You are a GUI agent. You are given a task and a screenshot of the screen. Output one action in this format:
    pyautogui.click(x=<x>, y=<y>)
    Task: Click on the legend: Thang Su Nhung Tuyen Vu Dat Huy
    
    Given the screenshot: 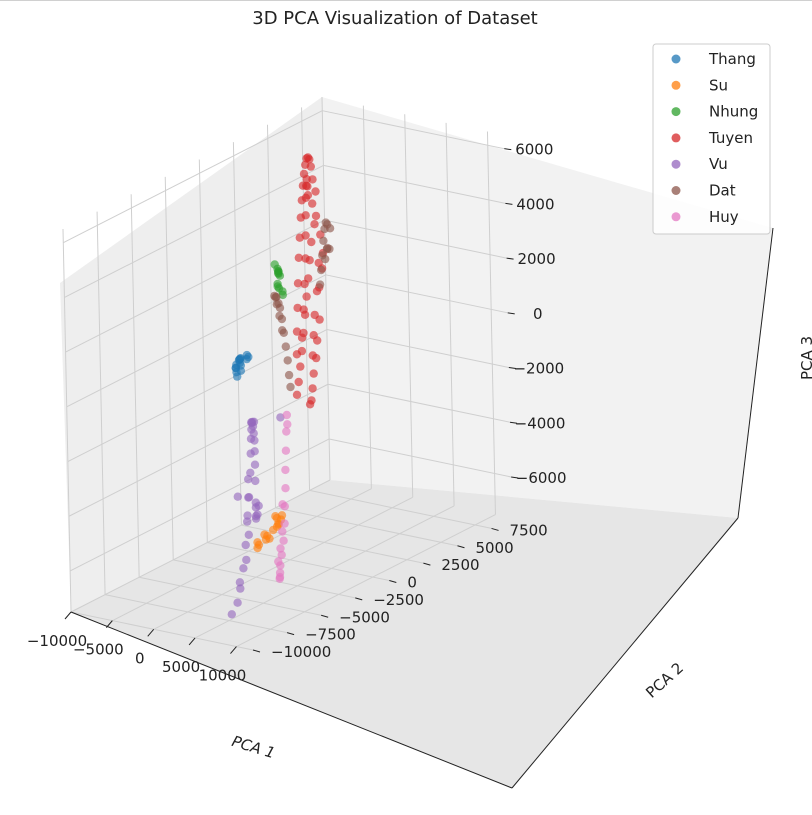 What is the action you would take?
    pyautogui.click(x=711, y=139)
    